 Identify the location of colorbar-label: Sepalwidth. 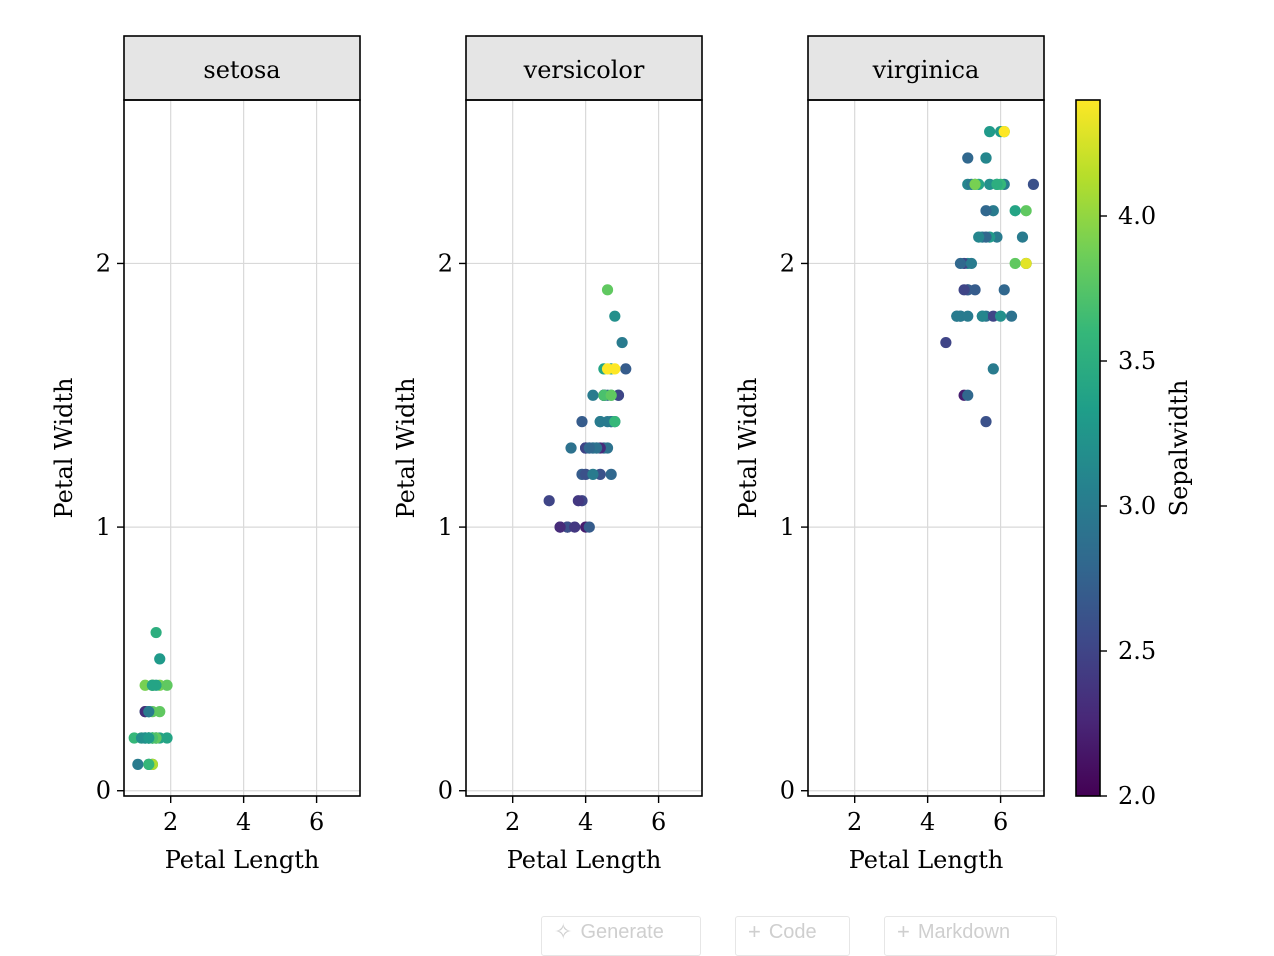
(1179, 448).